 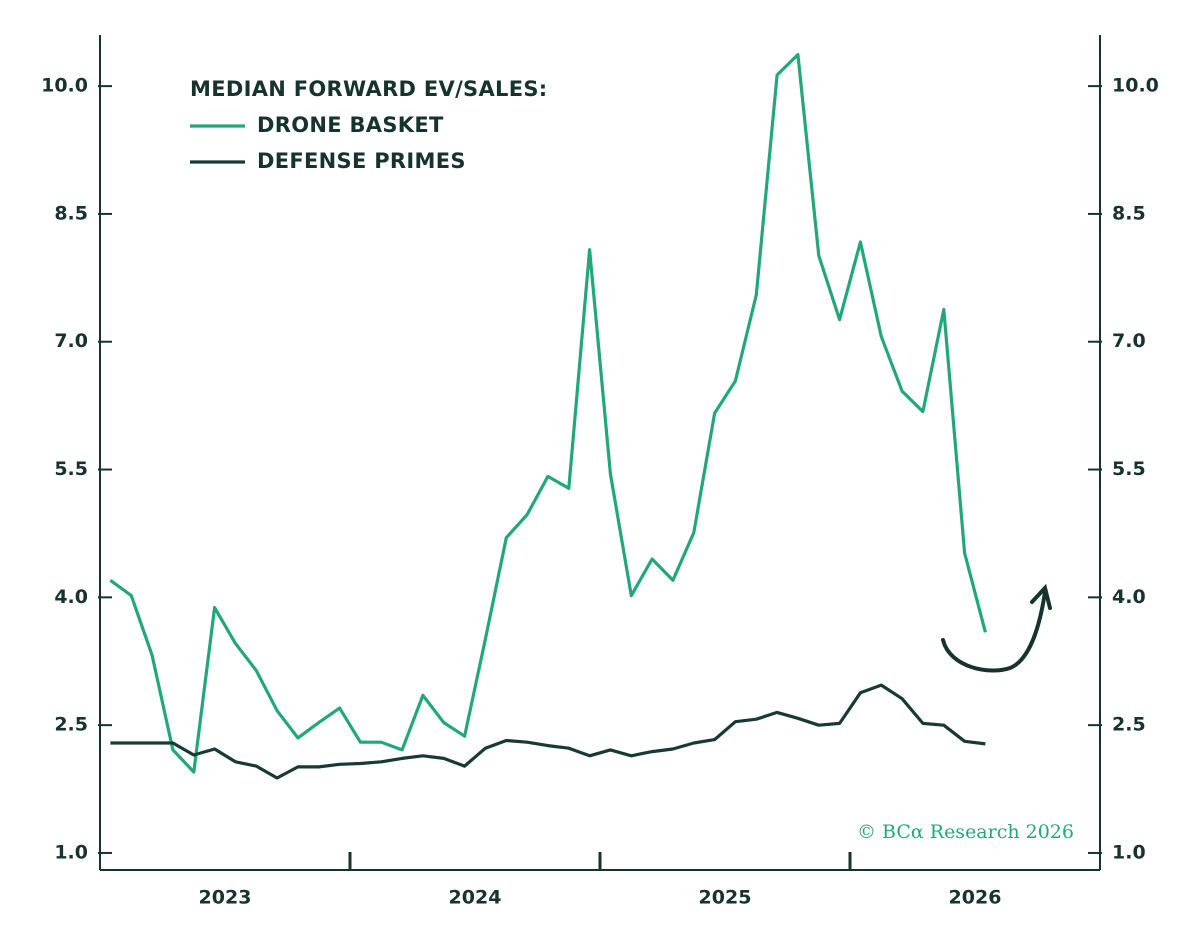 I want to click on y-tick-label: 8.5, so click(x=71, y=213).